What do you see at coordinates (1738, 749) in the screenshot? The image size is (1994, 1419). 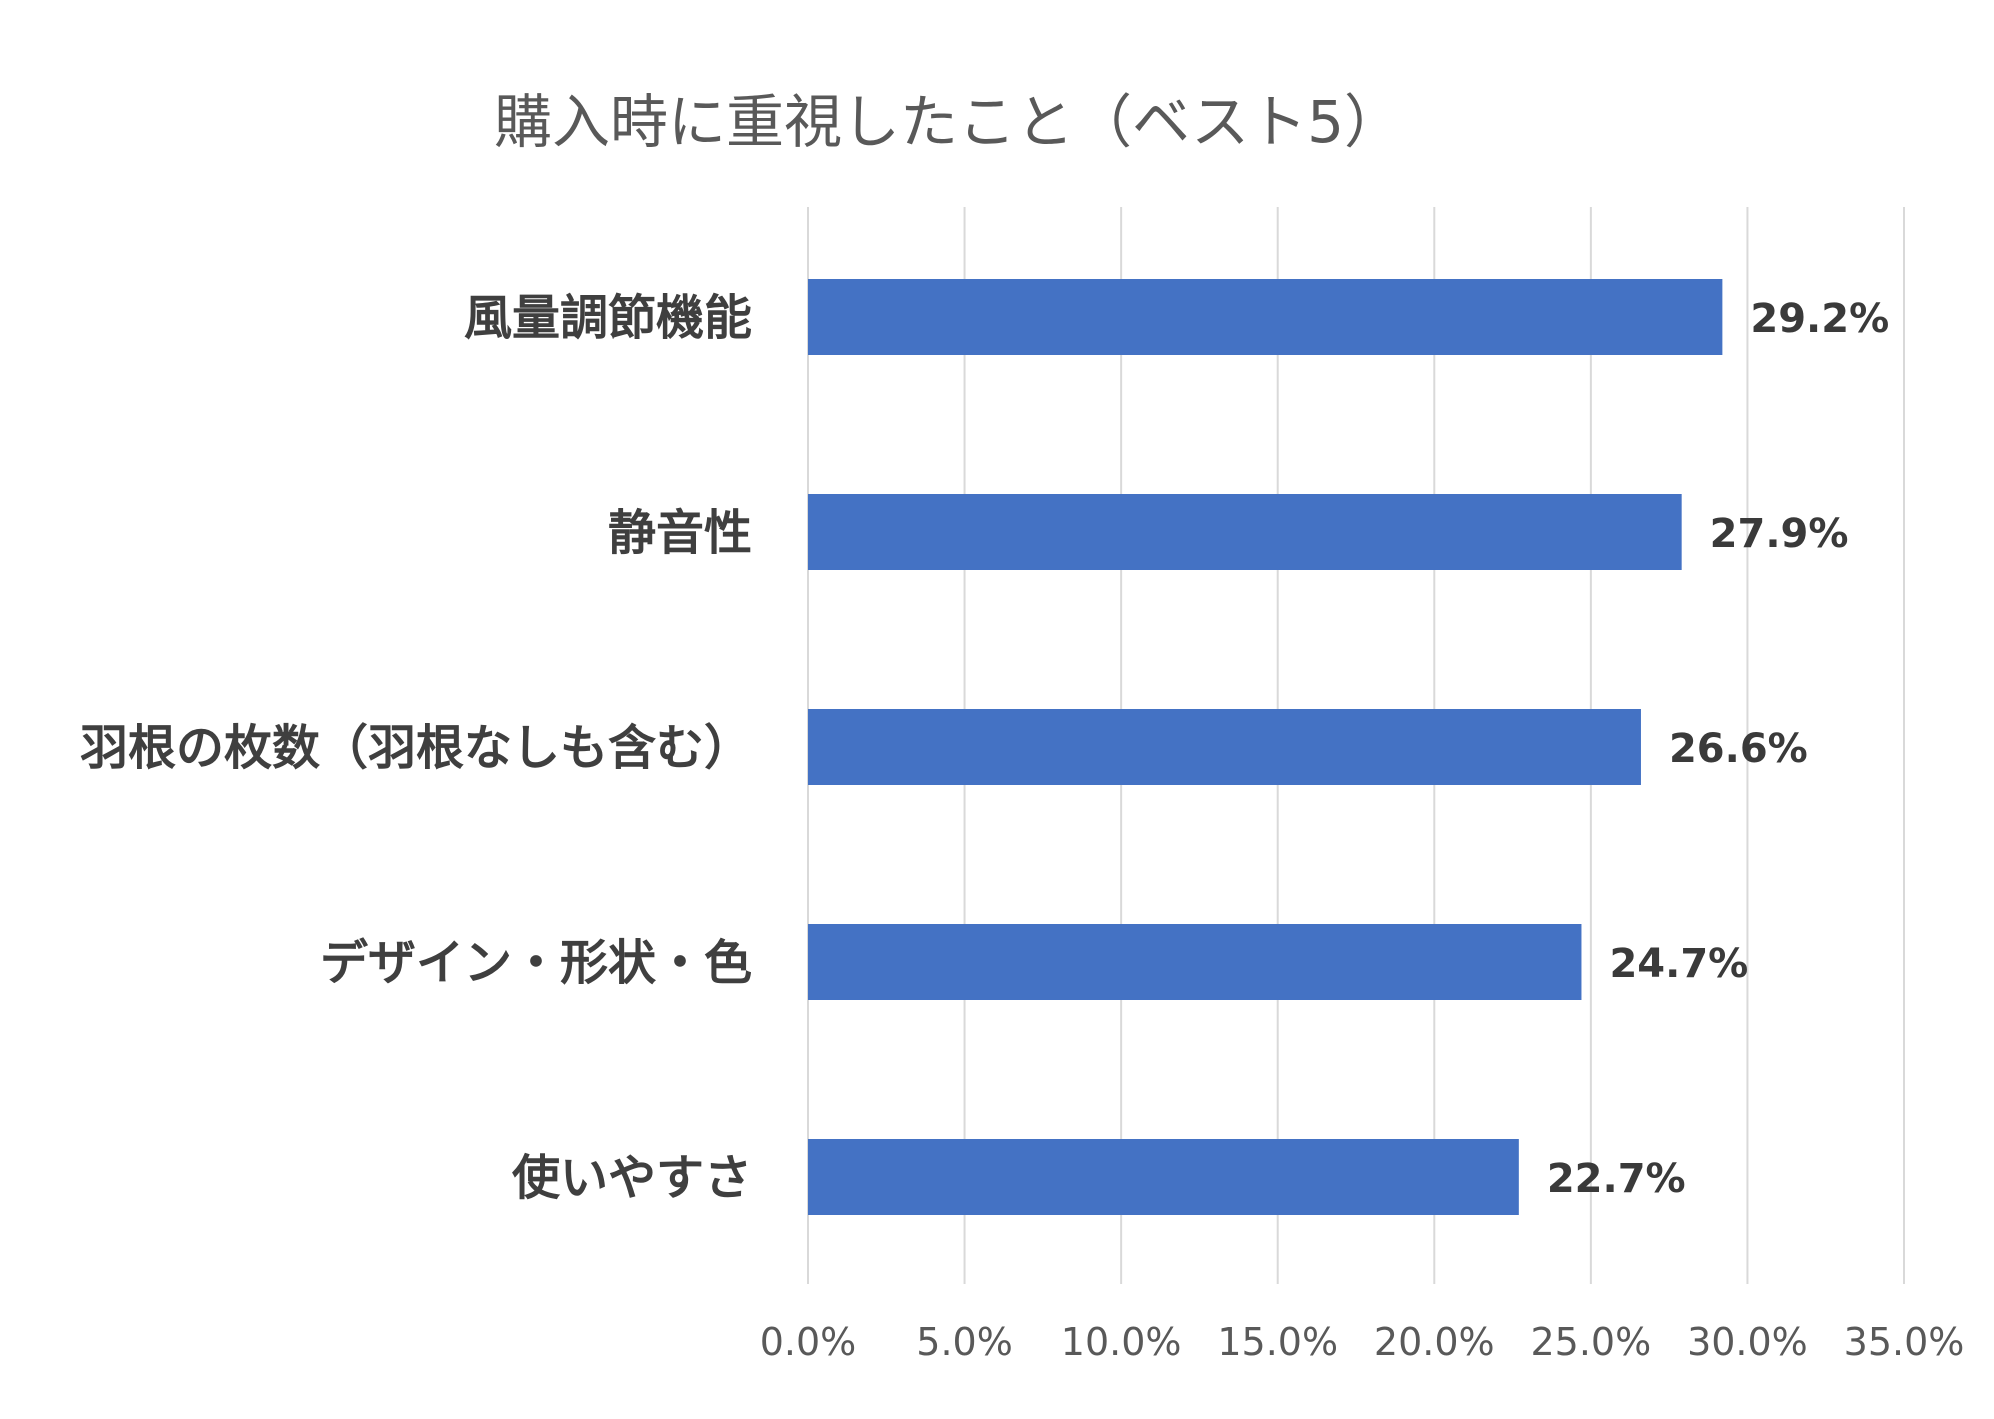 I see `data-label: 26.6%` at bounding box center [1738, 749].